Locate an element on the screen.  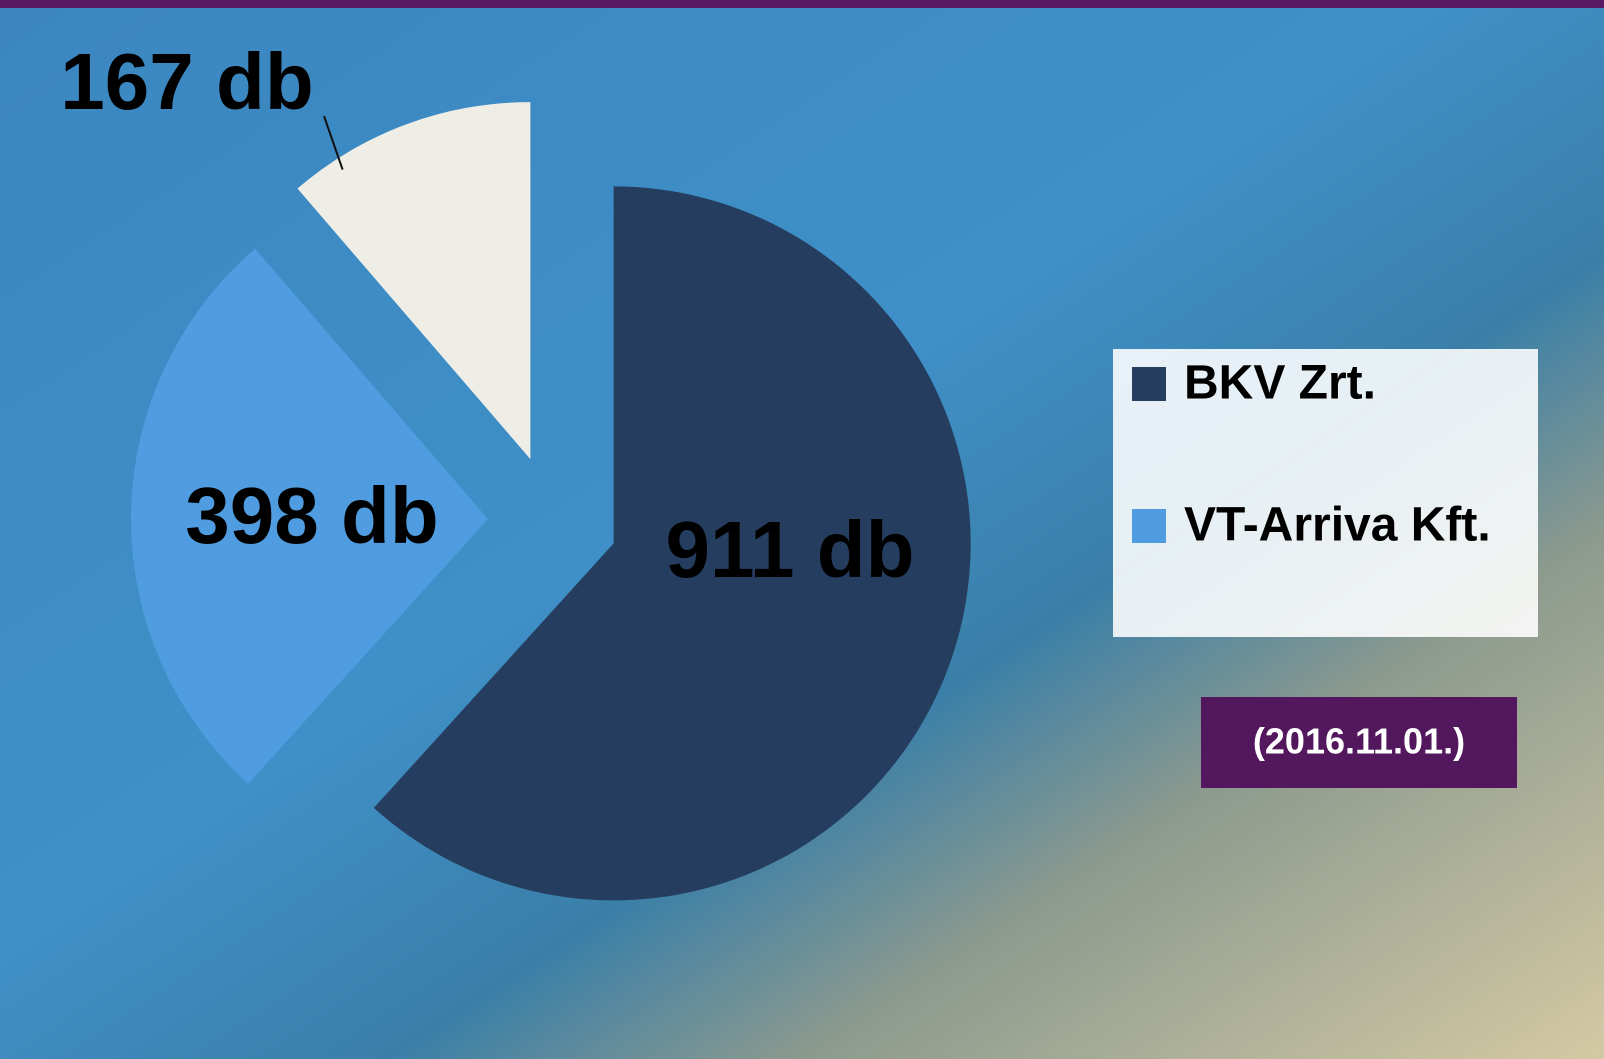
leader-line is located at coordinates (333, 142).